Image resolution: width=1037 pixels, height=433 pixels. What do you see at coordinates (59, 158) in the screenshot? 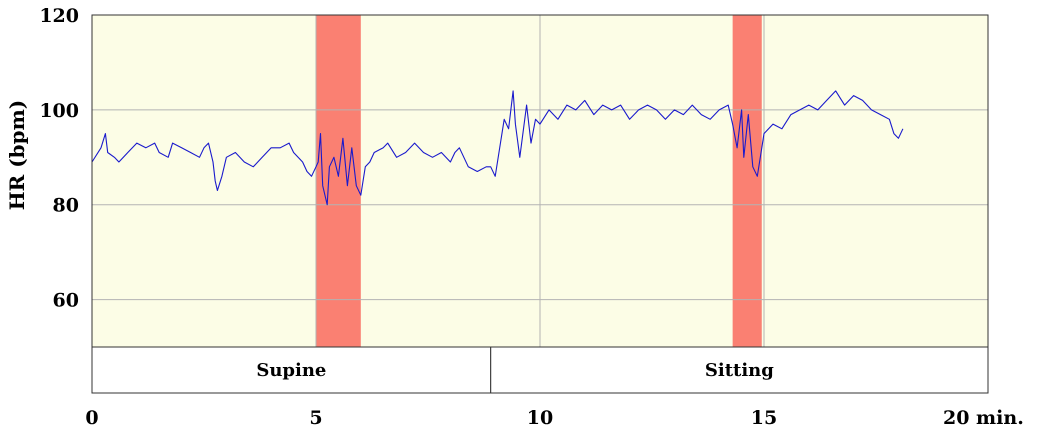
I see `y-tick-labels: 60 80 100 120` at bounding box center [59, 158].